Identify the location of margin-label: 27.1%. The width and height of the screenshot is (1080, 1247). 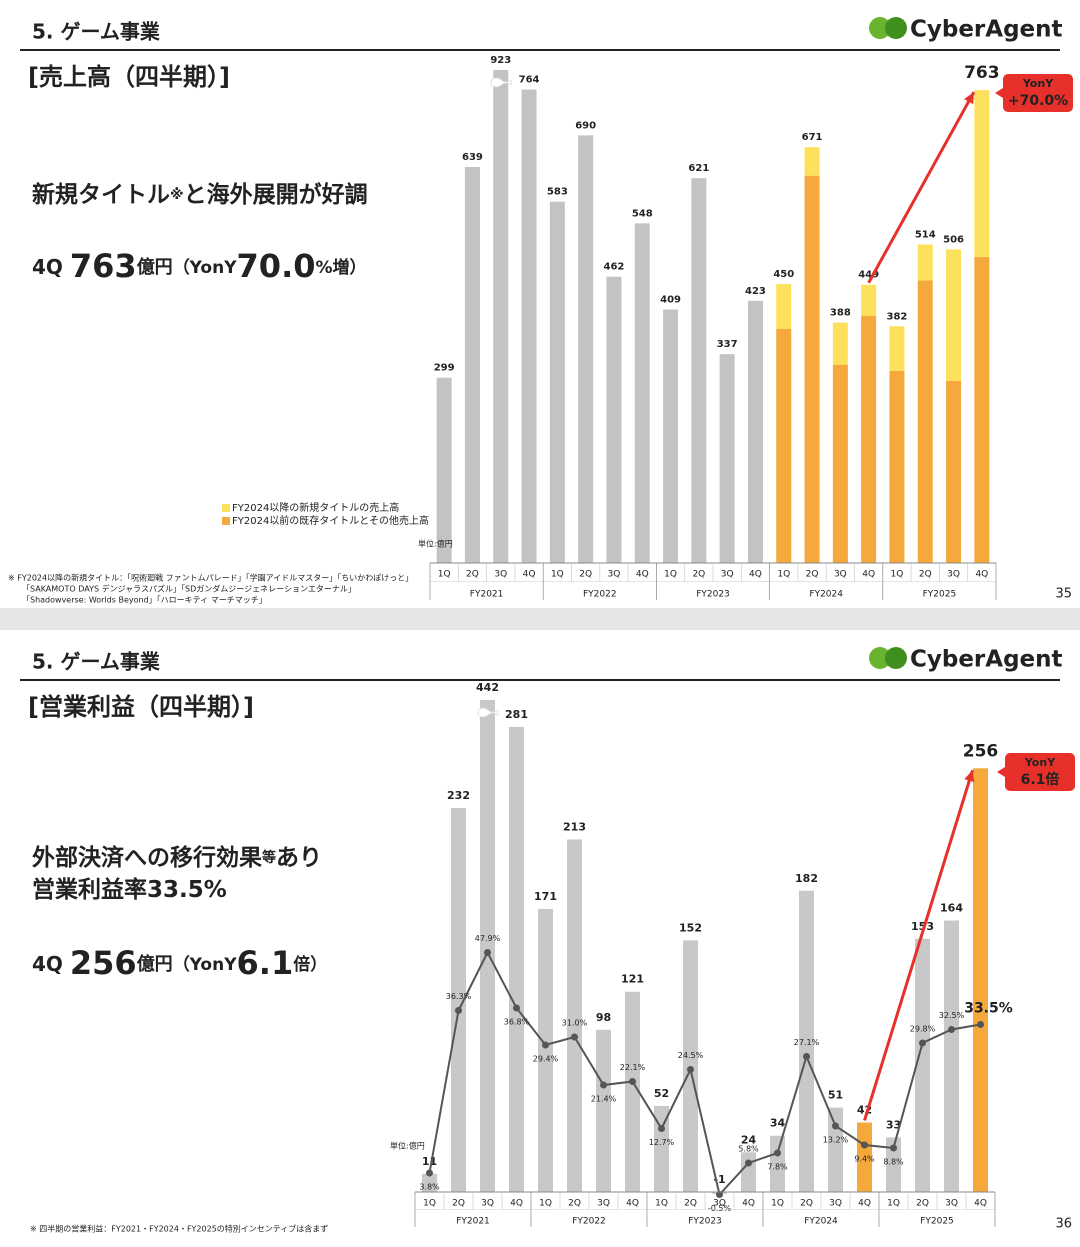
(807, 1042).